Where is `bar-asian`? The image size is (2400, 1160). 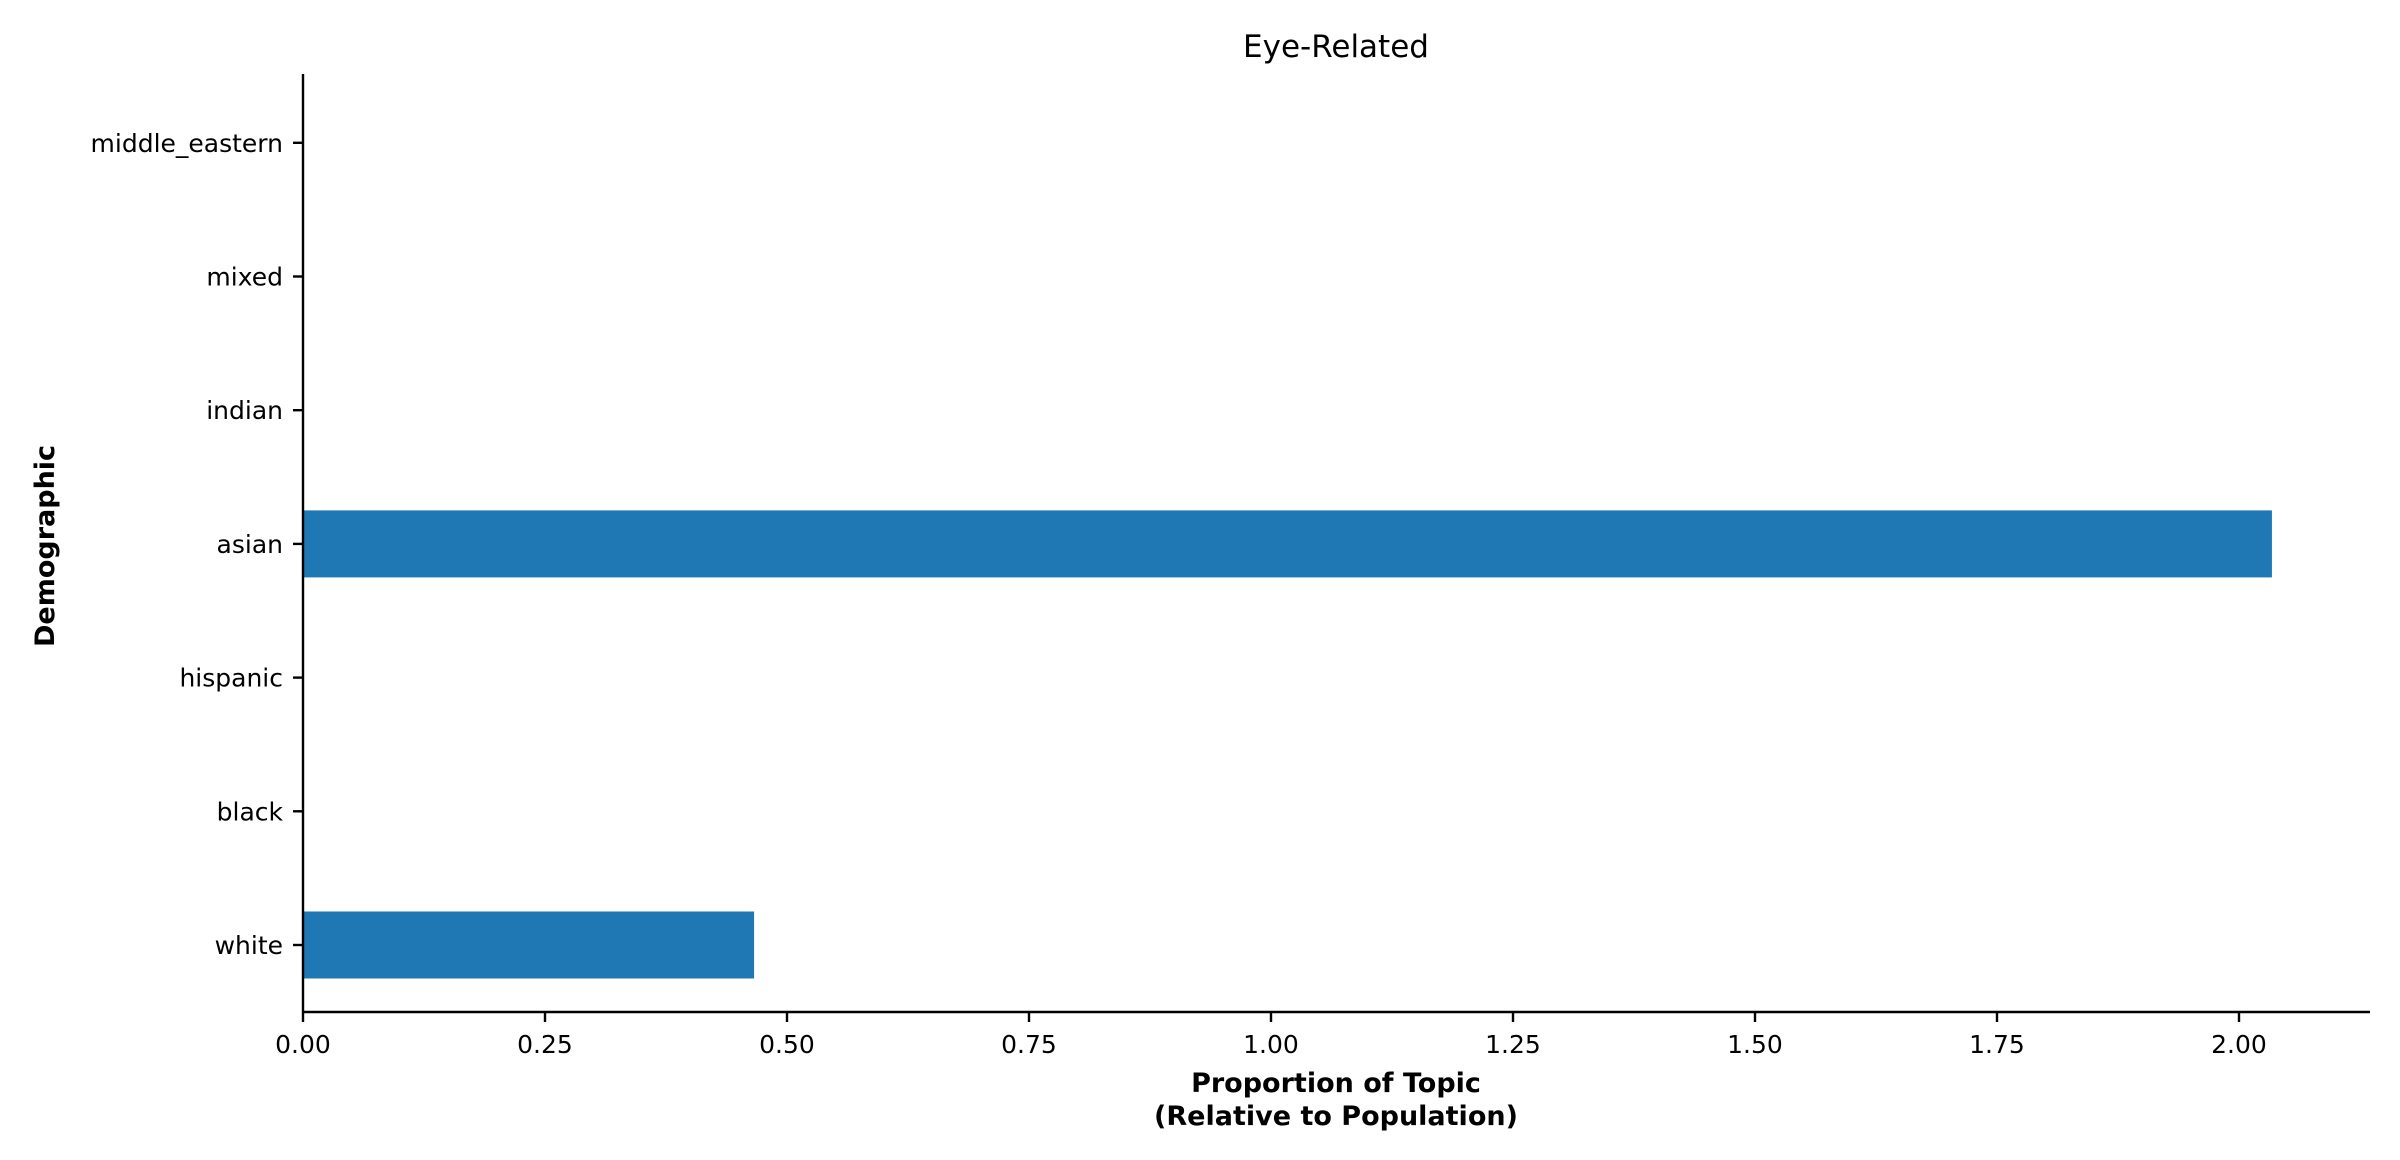 bar-asian is located at coordinates (1287, 544).